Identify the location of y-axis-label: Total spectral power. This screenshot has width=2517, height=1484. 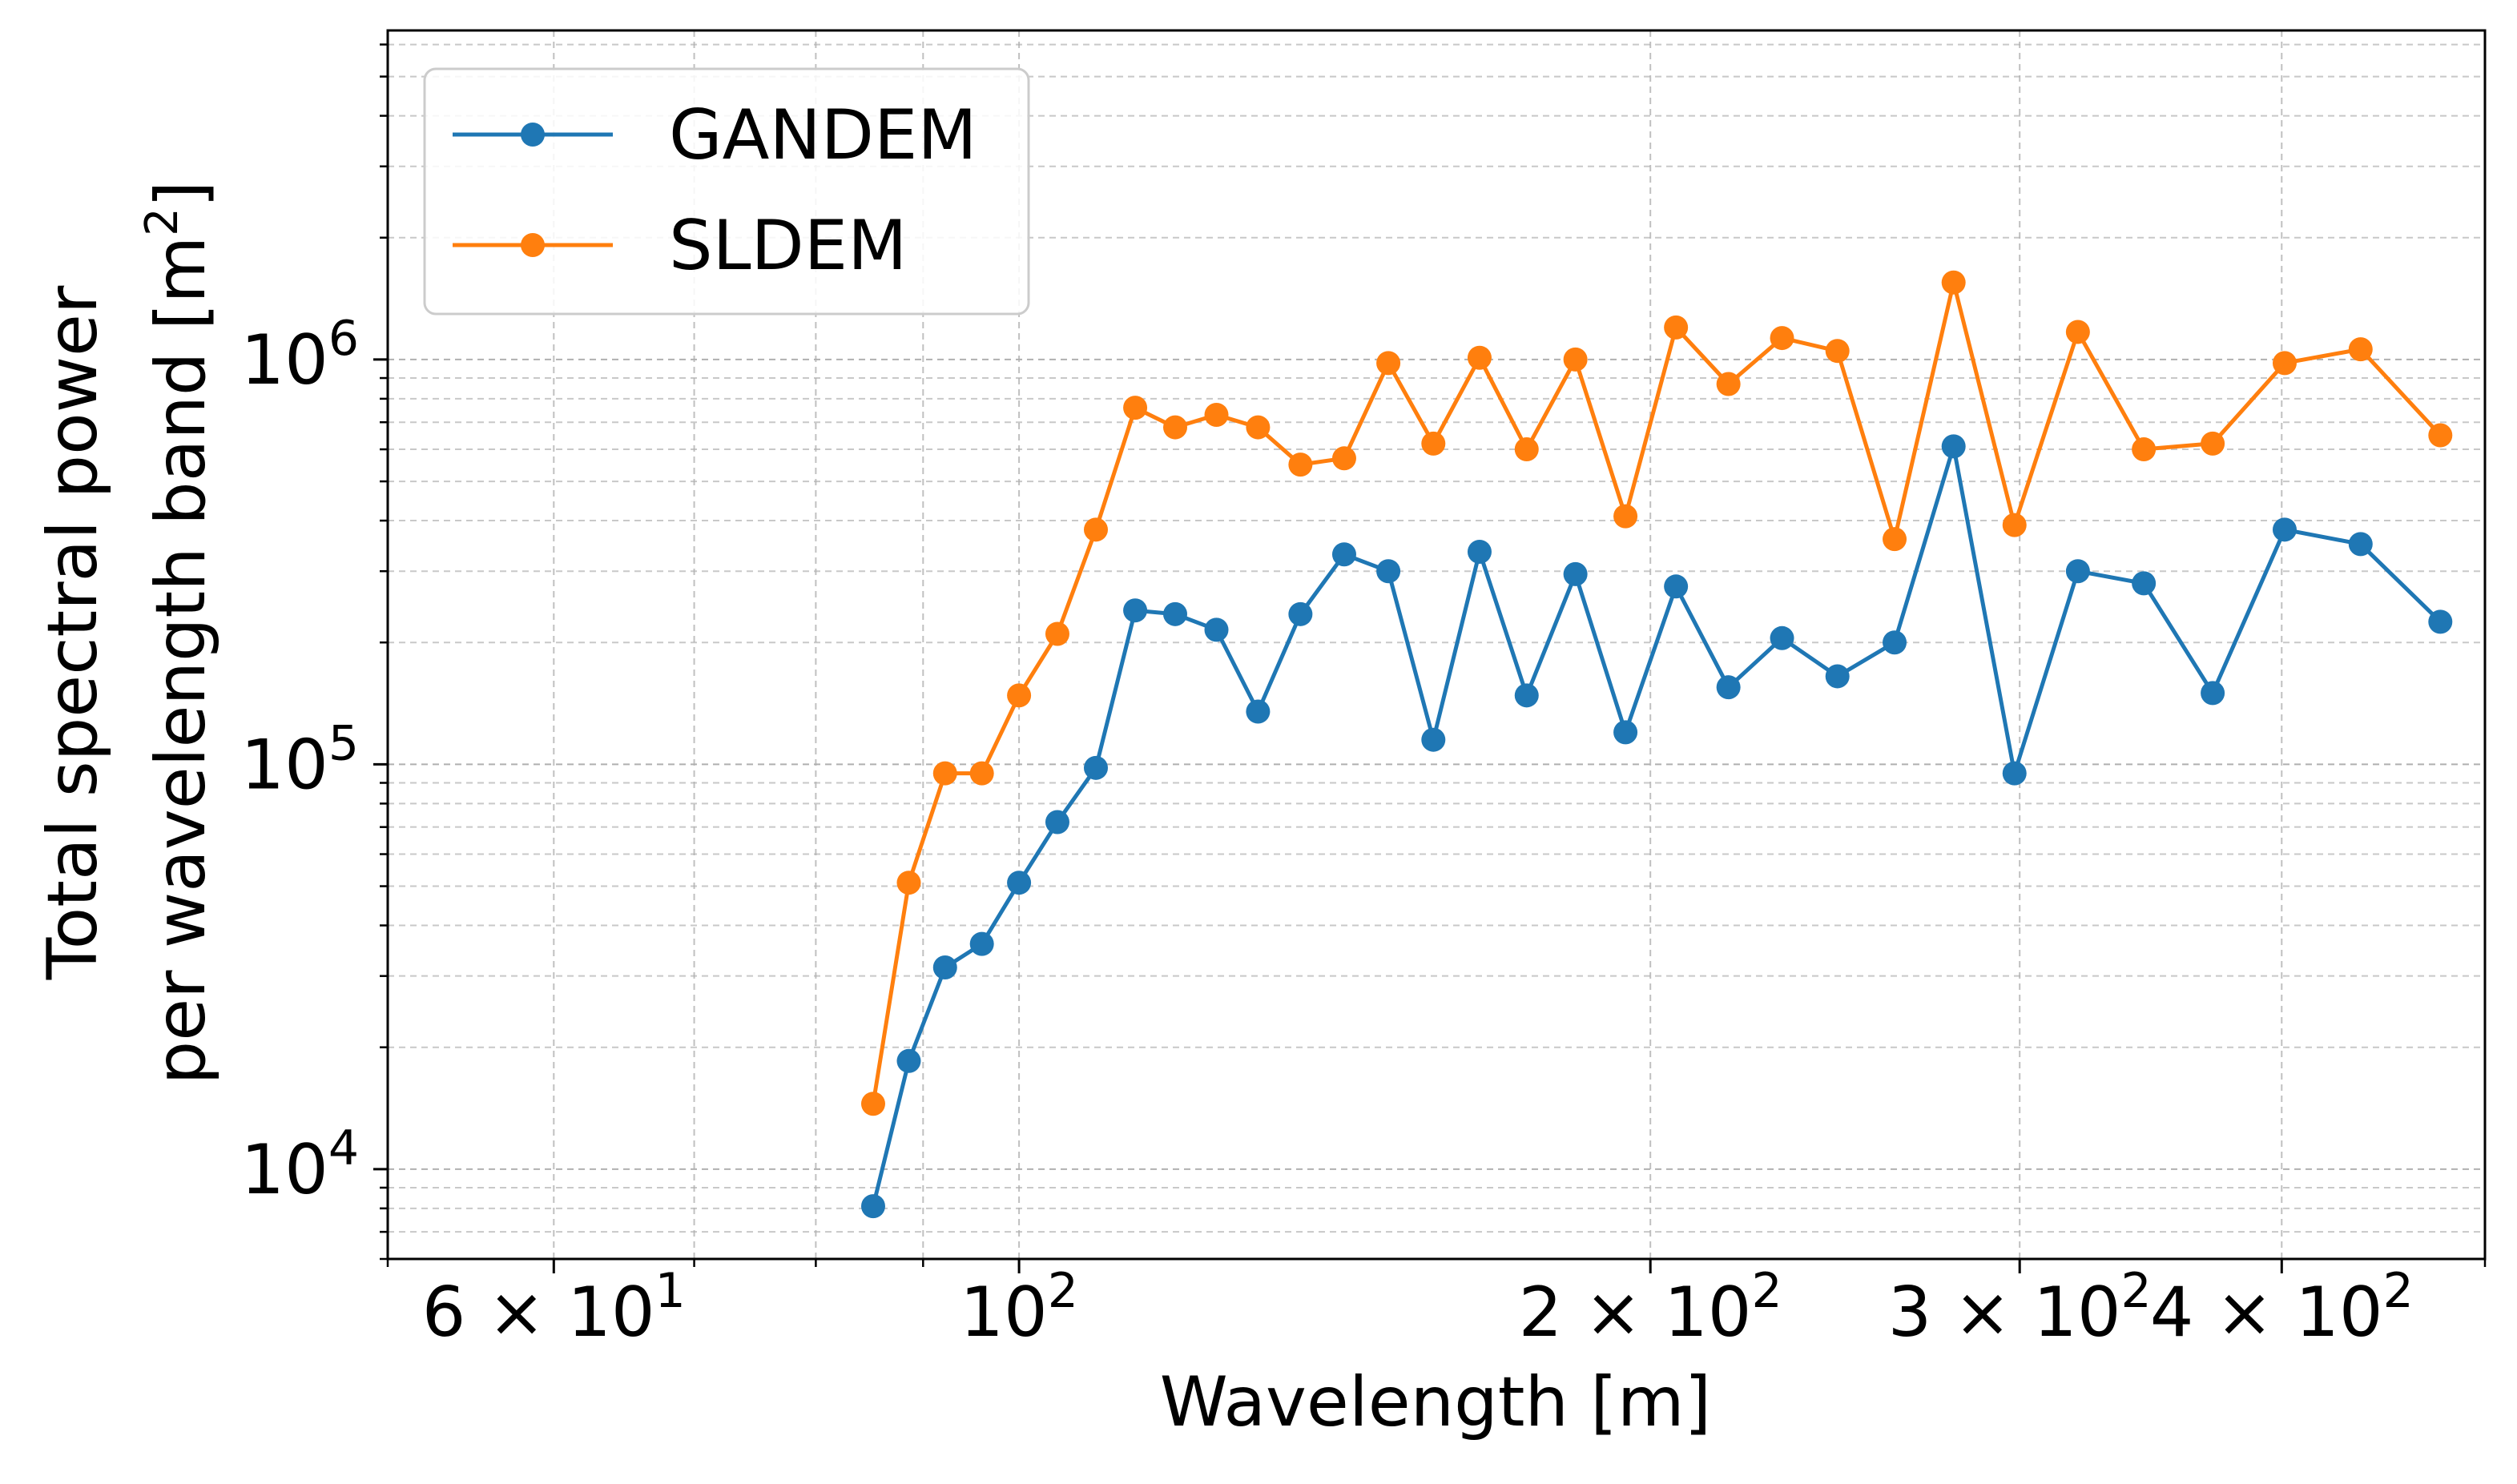
(73, 632).